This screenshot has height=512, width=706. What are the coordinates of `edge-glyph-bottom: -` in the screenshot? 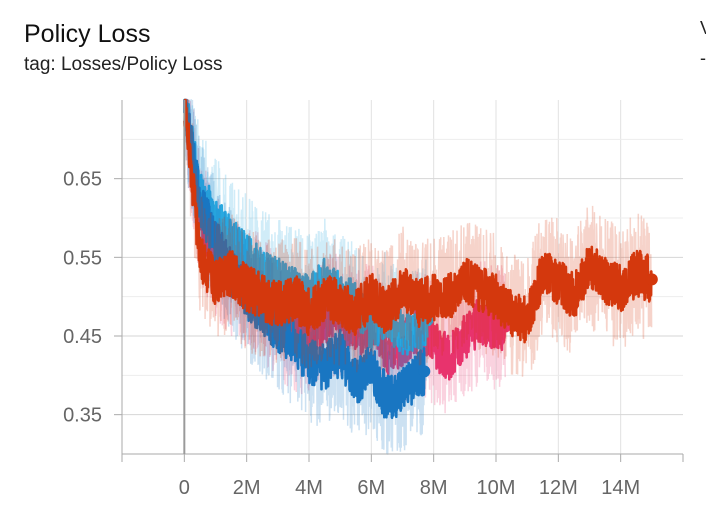 It's located at (703, 58).